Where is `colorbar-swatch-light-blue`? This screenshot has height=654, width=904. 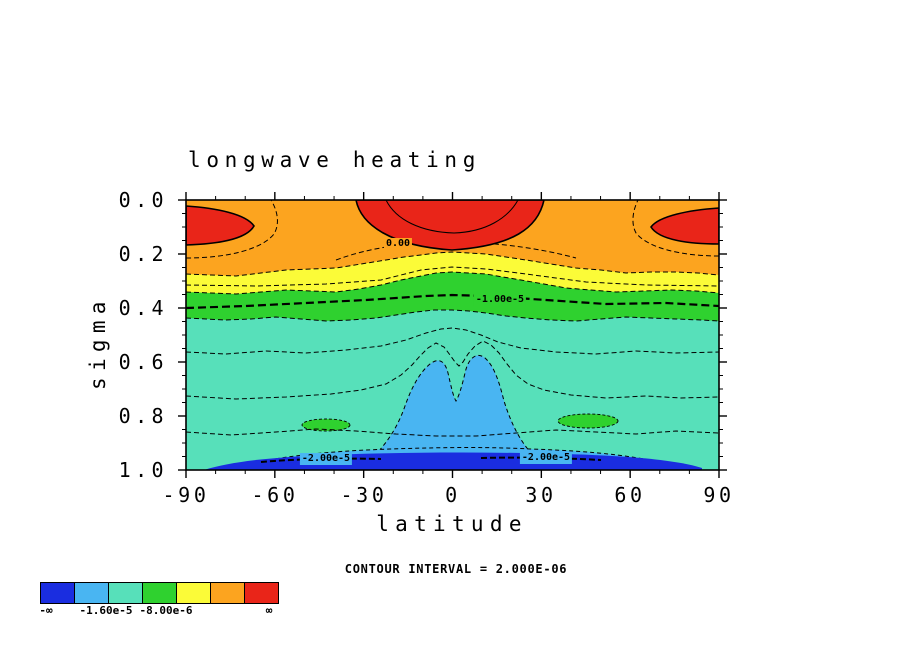
colorbar-swatch-light-blue is located at coordinates (91, 593).